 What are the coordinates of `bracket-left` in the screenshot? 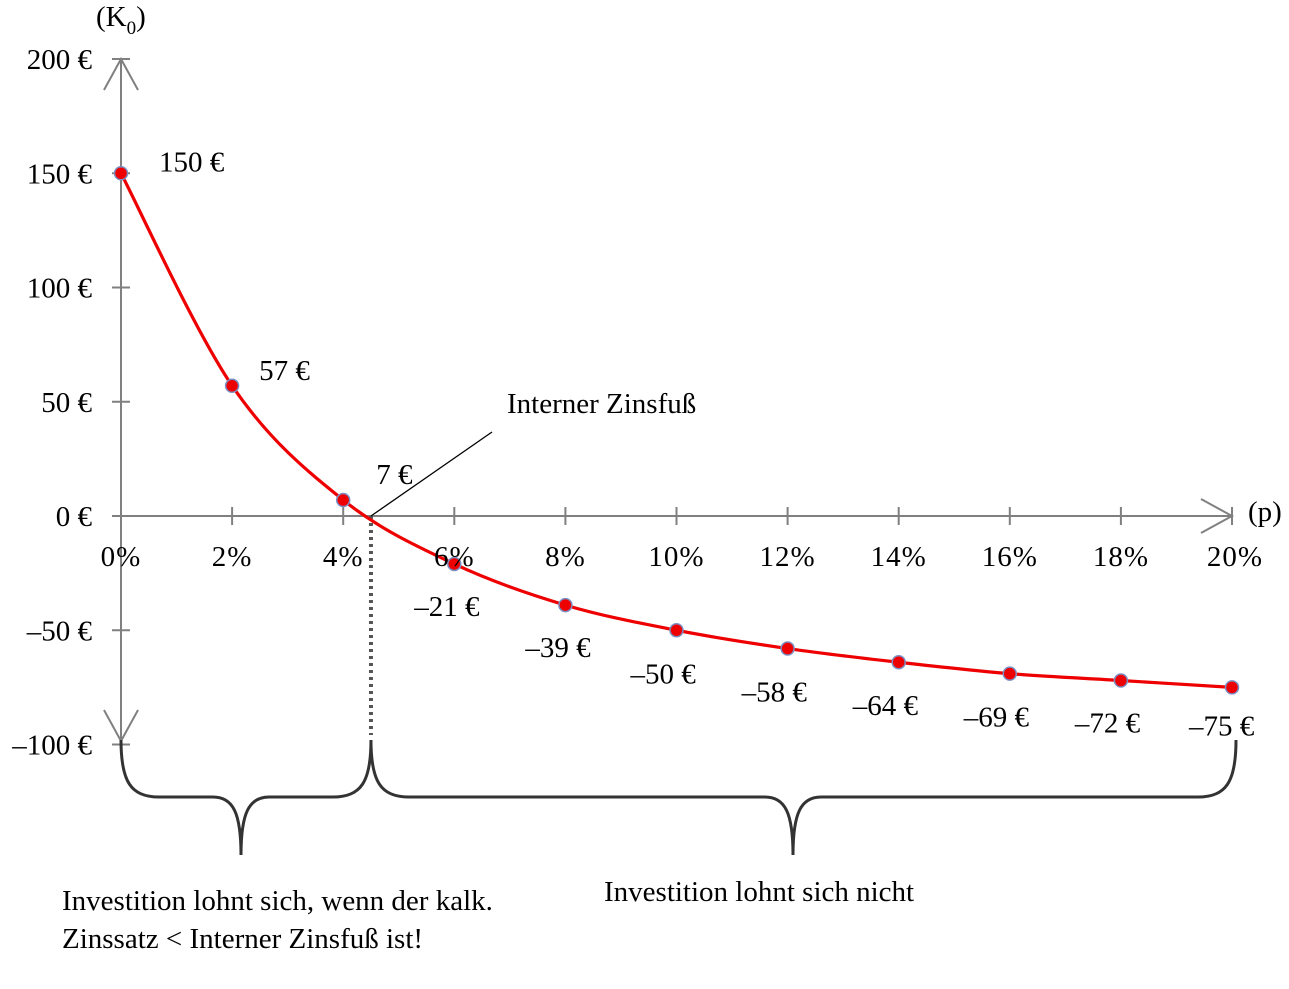 It's located at (246, 797).